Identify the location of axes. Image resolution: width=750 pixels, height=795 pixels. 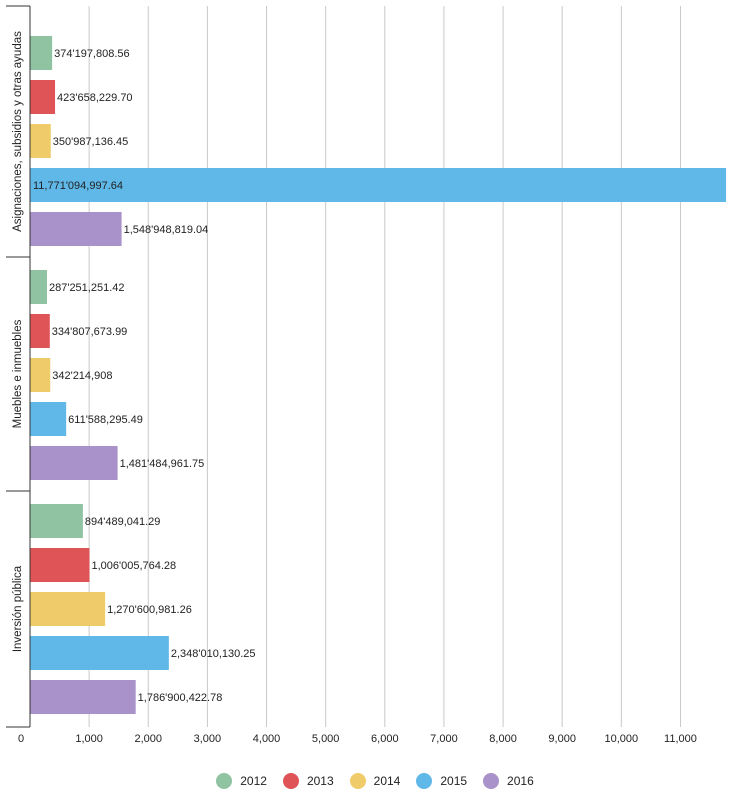
(18, 366).